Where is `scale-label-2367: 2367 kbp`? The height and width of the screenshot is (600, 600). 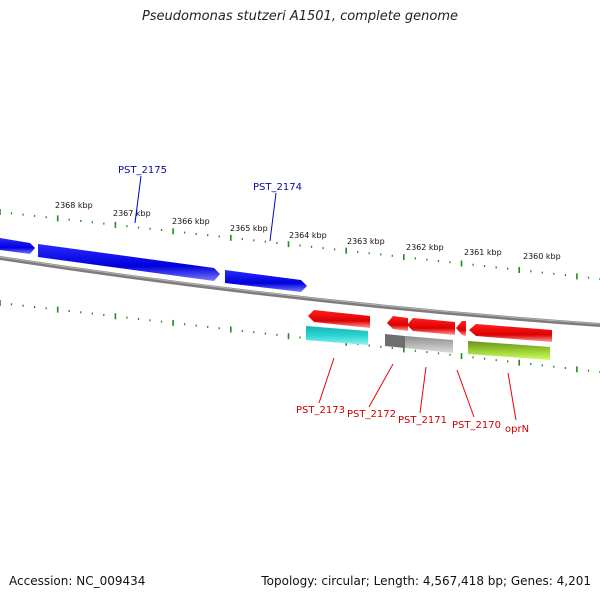 scale-label-2367: 2367 kbp is located at coordinates (132, 213).